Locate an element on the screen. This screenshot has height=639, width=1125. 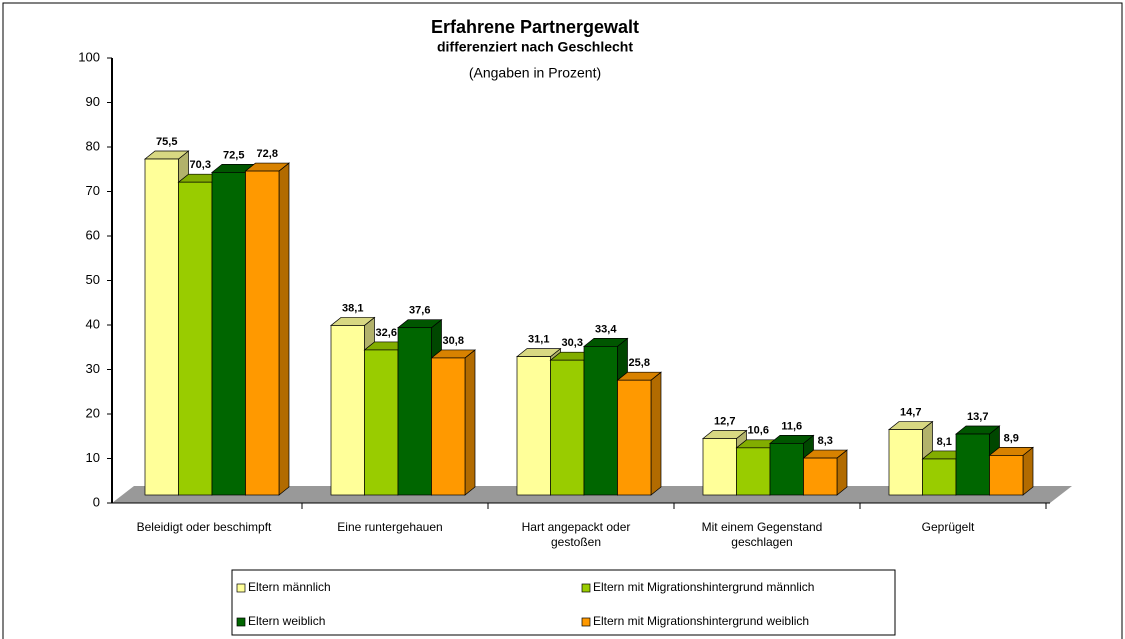
legend-label: Eltern männlich is located at coordinates (289, 587).